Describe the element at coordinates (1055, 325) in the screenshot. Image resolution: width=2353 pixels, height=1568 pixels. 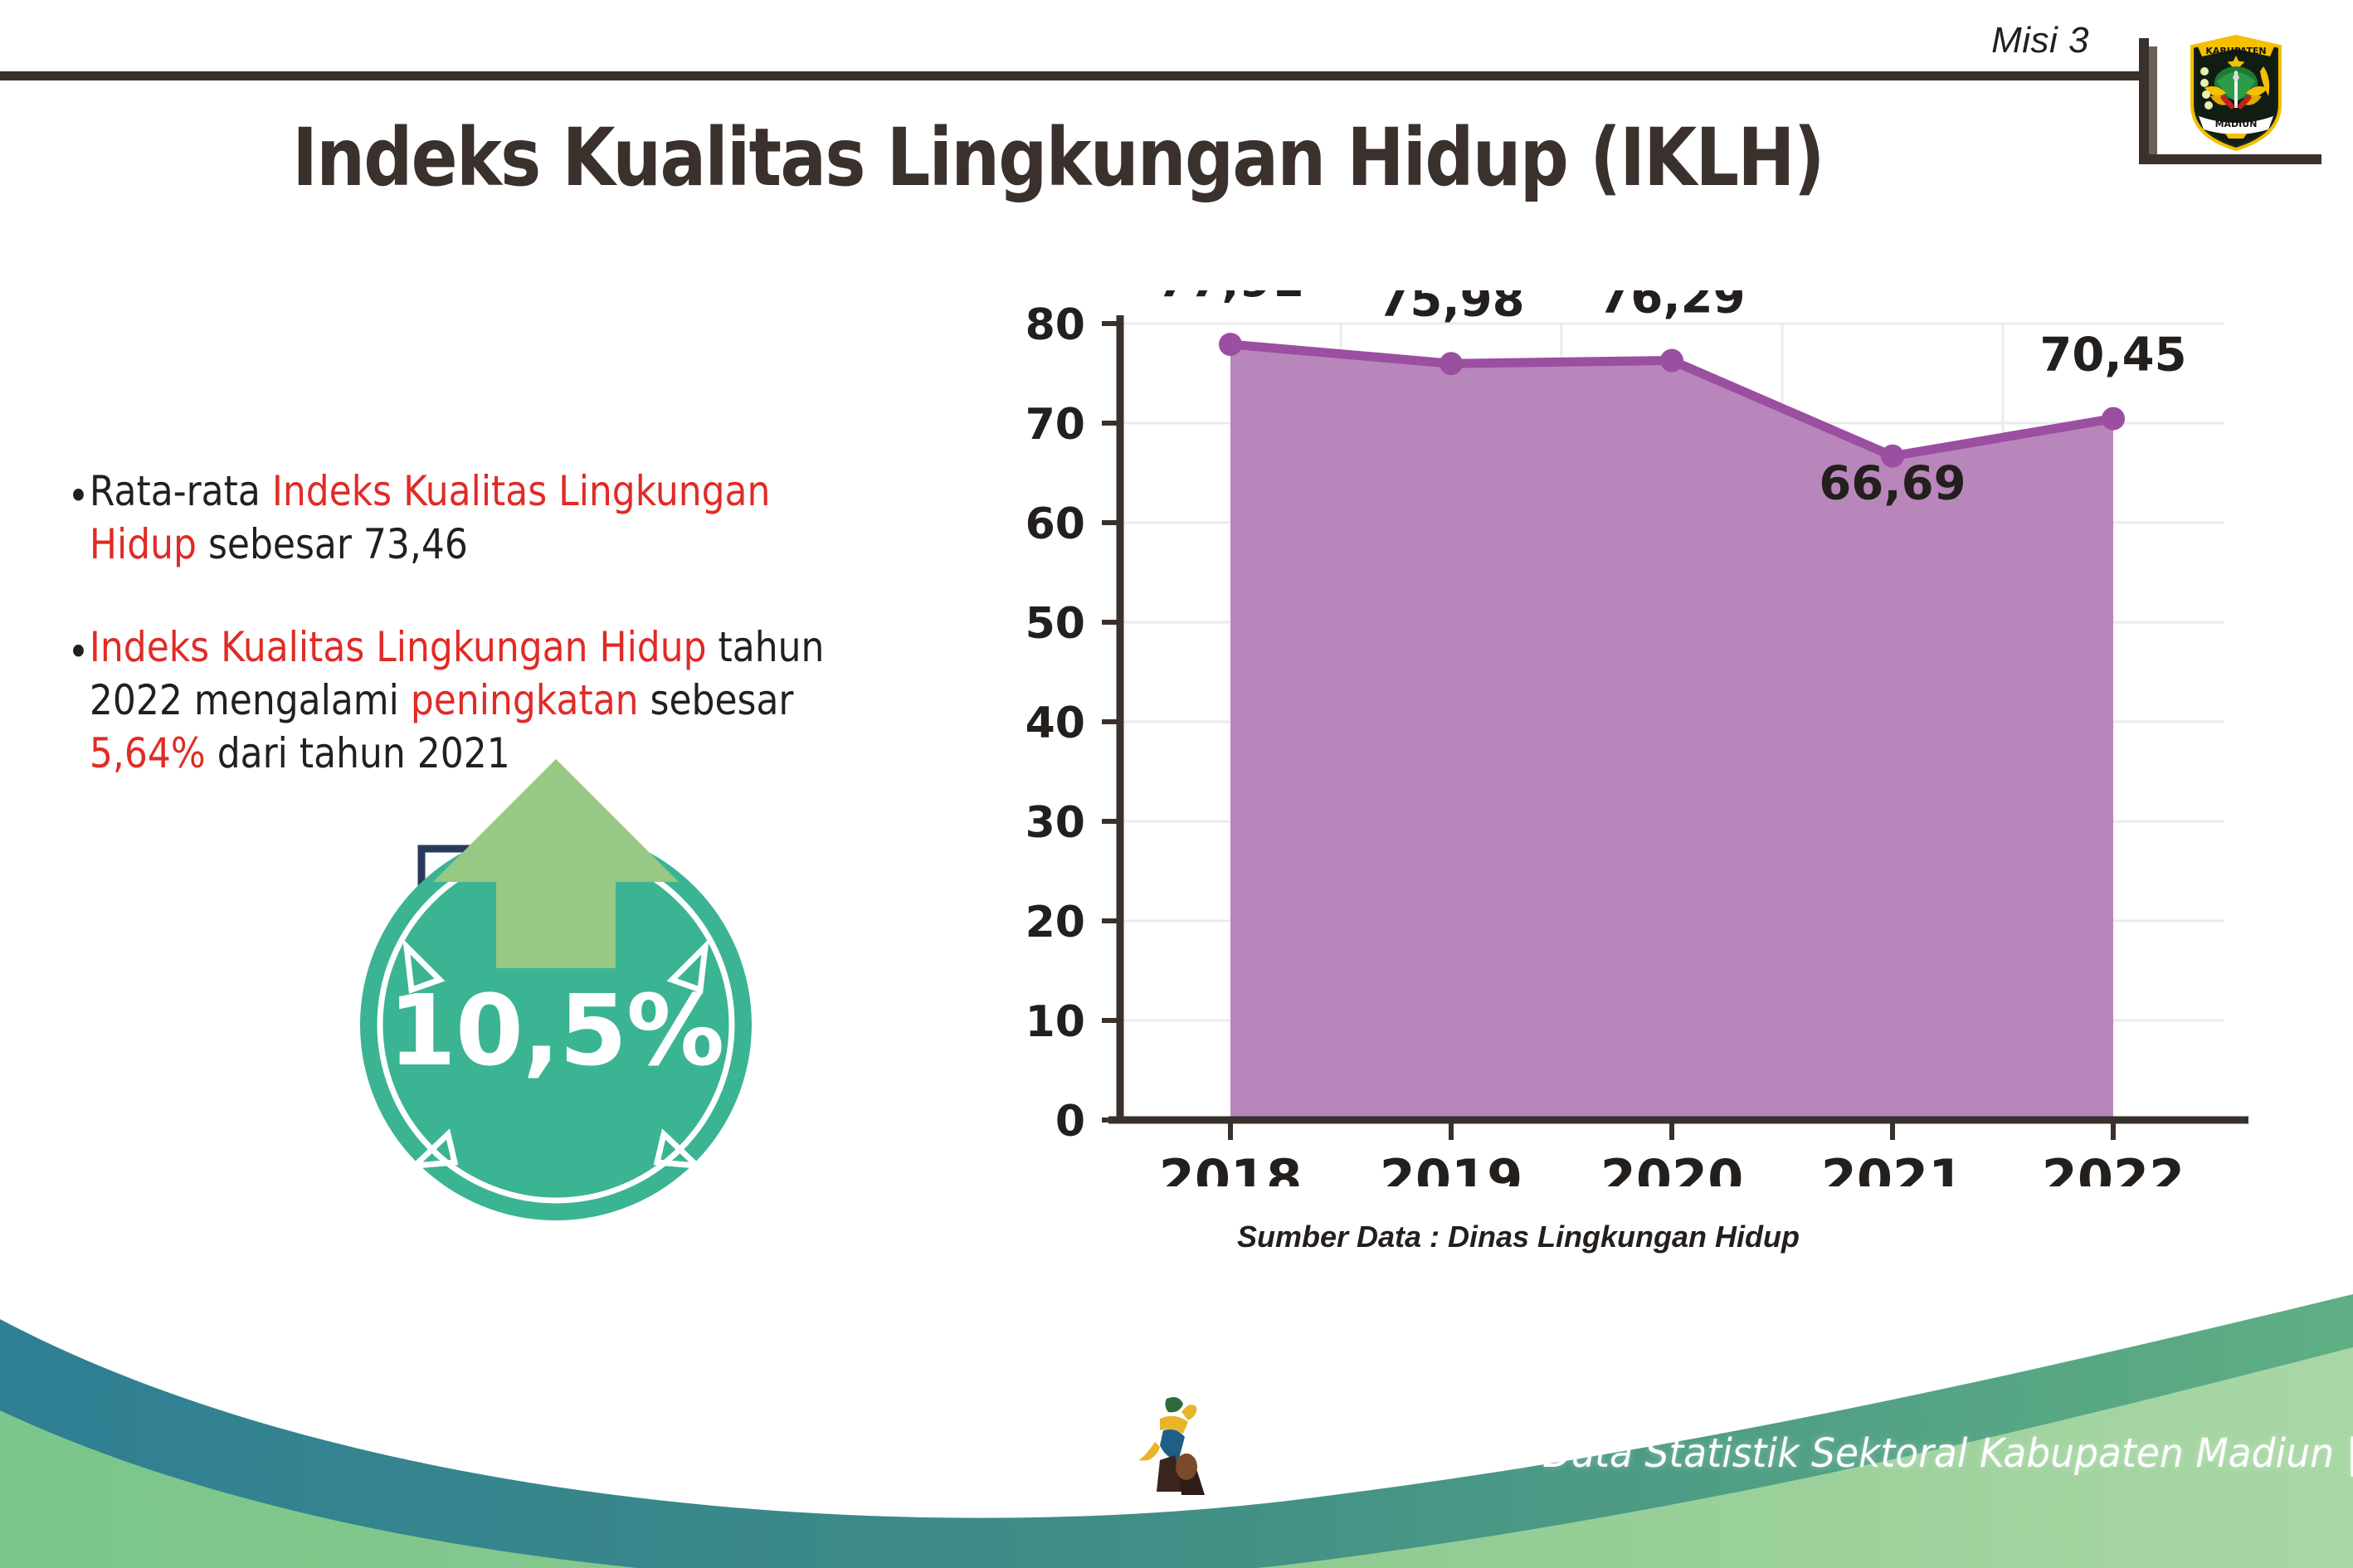
I see `y-axis-tick-label: 80` at that location.